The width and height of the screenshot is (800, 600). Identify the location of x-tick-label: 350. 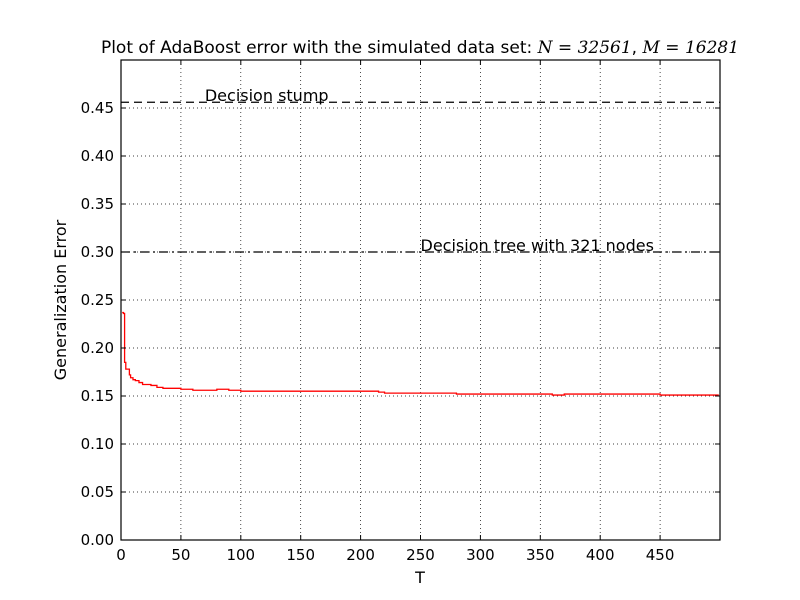
(540, 555).